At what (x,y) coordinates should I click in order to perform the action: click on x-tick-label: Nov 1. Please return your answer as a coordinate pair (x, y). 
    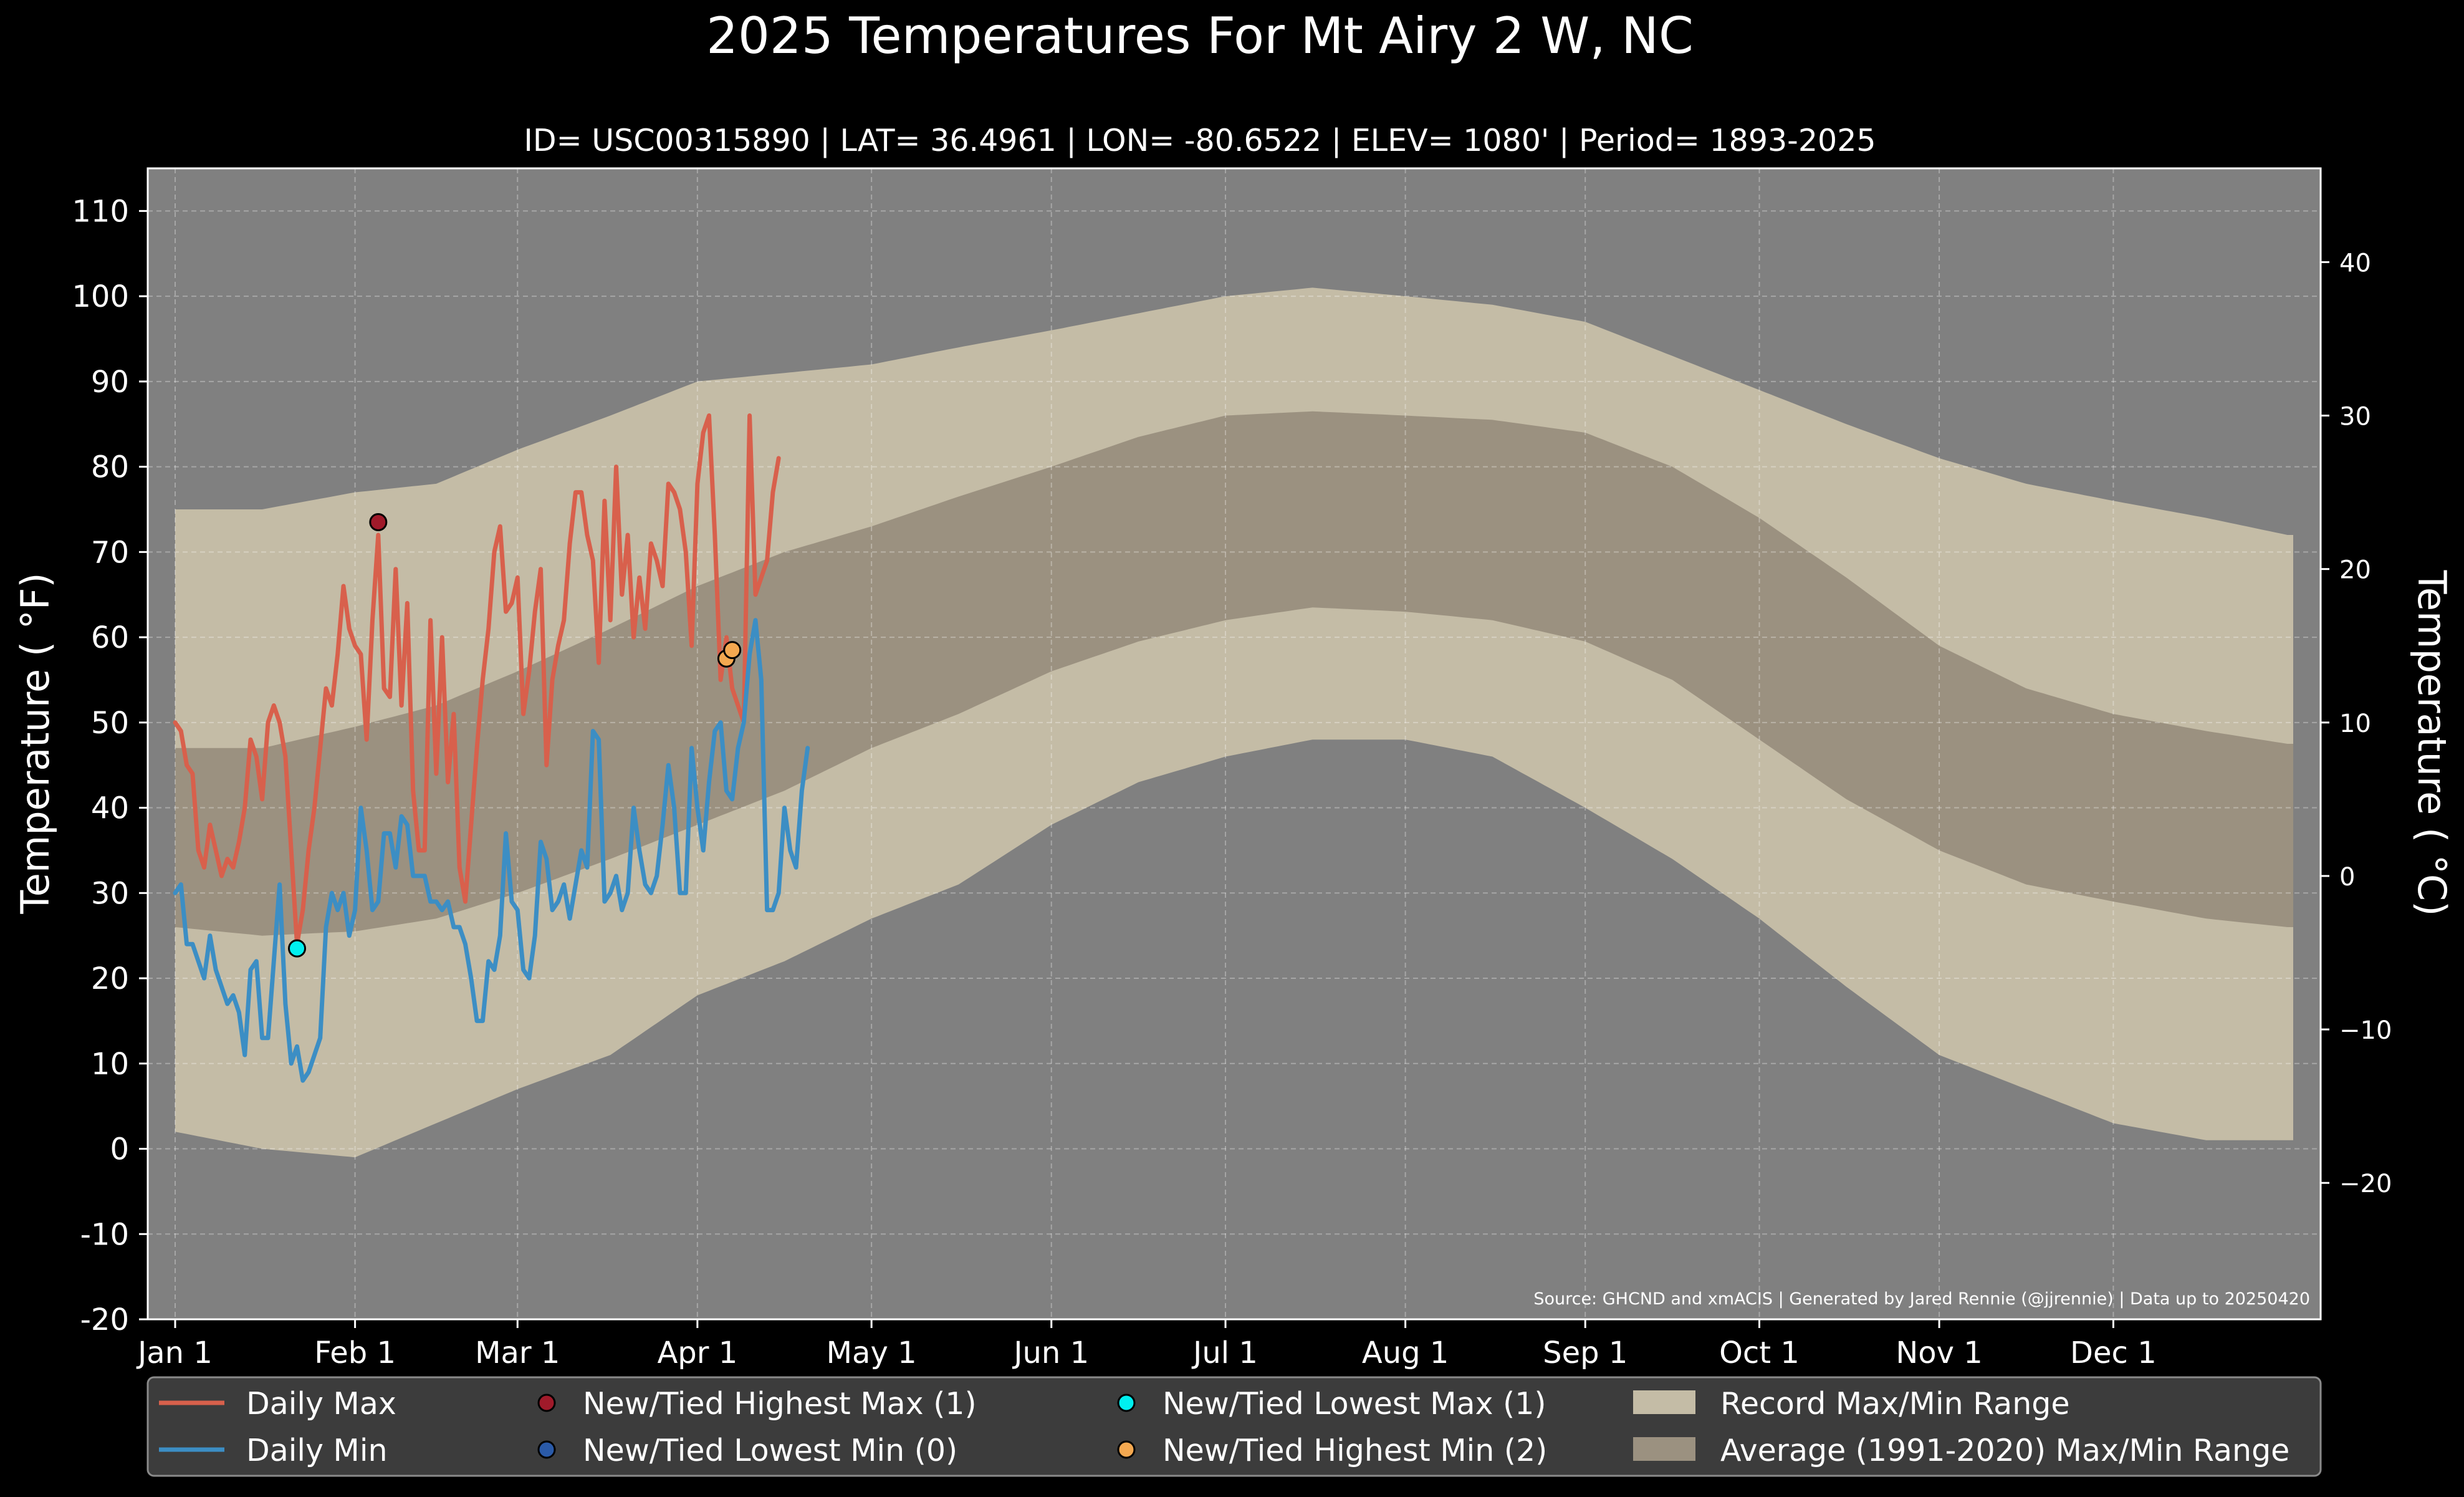
    Looking at the image, I should click on (1939, 1353).